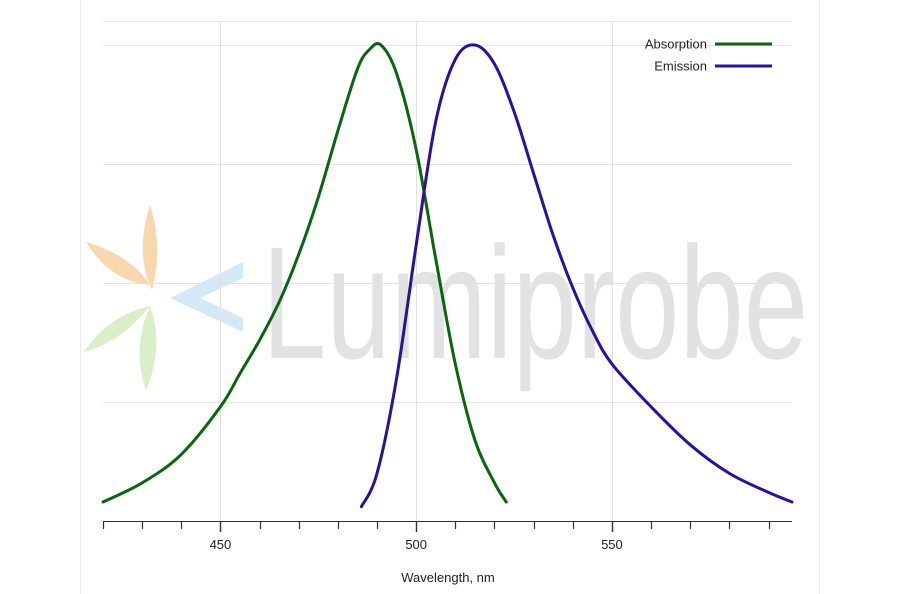 The width and height of the screenshot is (900, 594). What do you see at coordinates (148, 348) in the screenshot?
I see `logo-ray-green-bottom` at bounding box center [148, 348].